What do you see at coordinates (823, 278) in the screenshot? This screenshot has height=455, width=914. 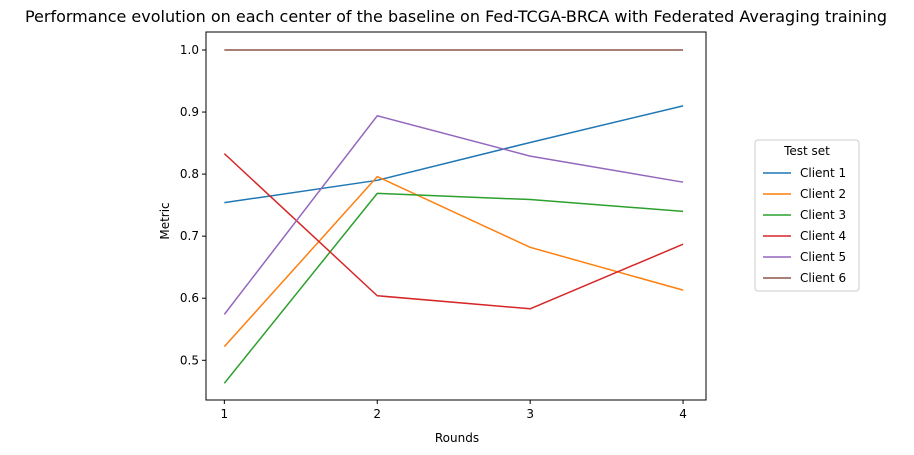 I see `legend-label: Client 6` at bounding box center [823, 278].